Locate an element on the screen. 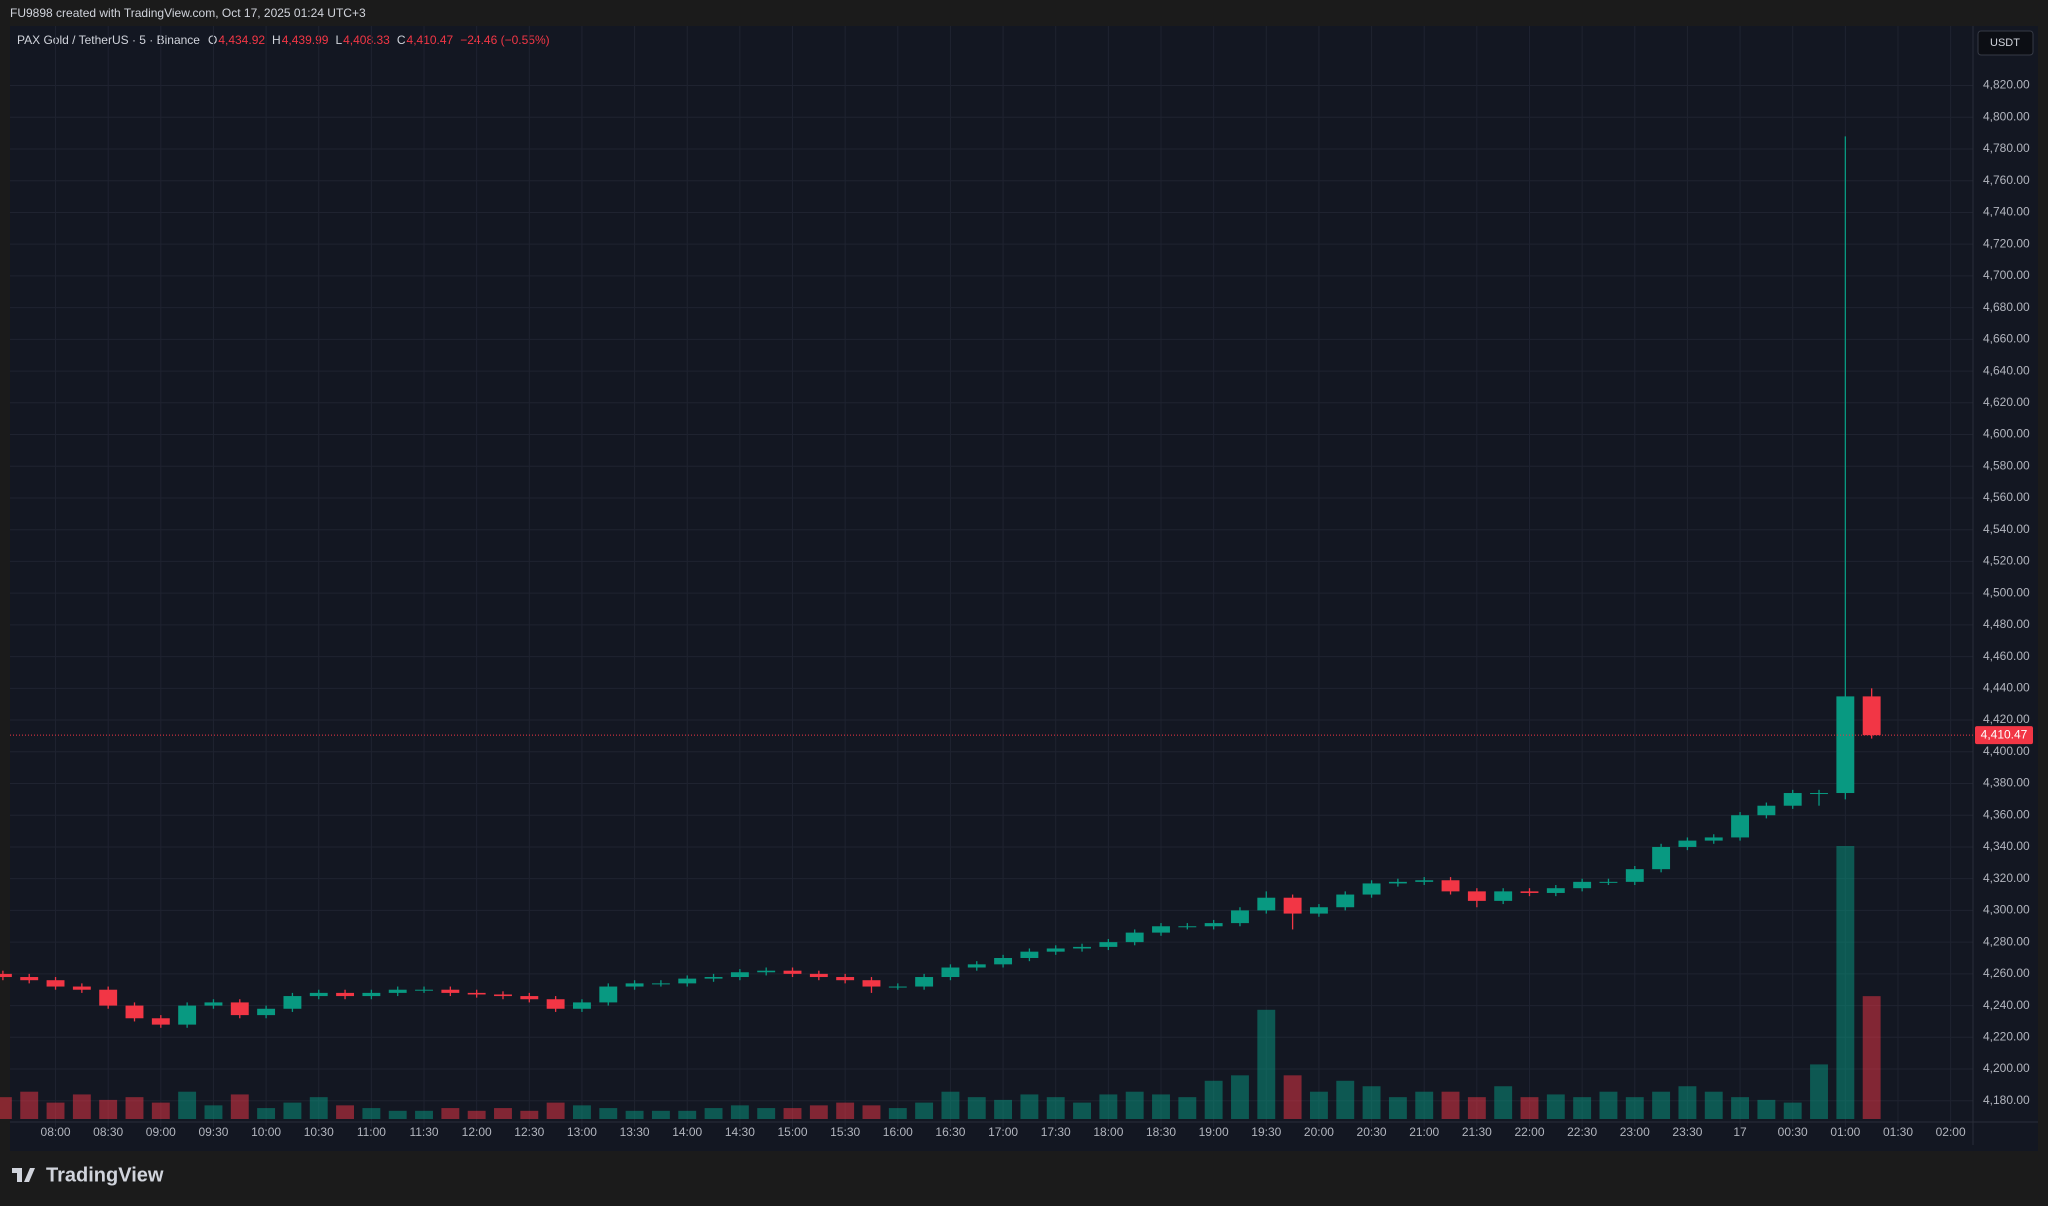  x-tick-label: 23:00 is located at coordinates (1635, 1132).